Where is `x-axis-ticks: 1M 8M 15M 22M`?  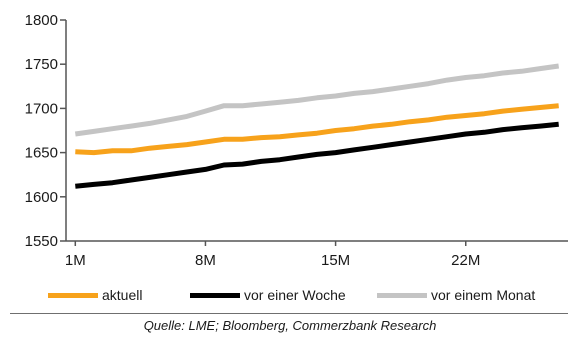
x-axis-ticks: 1M 8M 15M 22M is located at coordinates (272, 255).